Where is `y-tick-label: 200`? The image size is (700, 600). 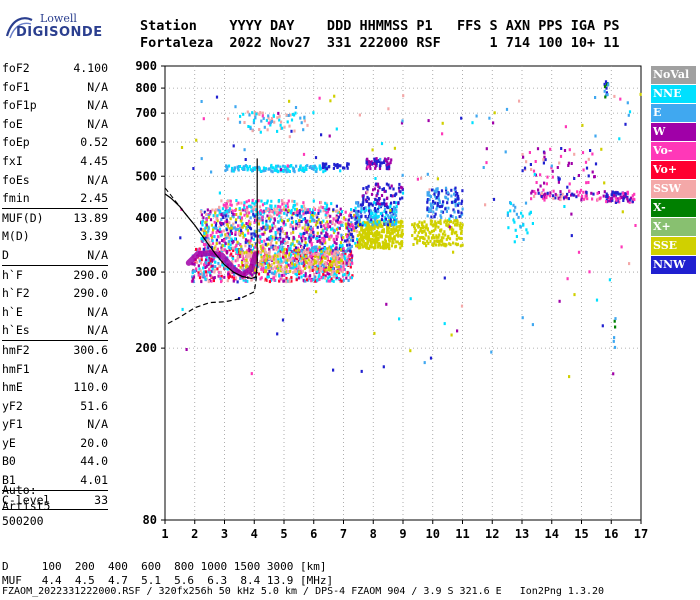 y-tick-label: 200 is located at coordinates (146, 348).